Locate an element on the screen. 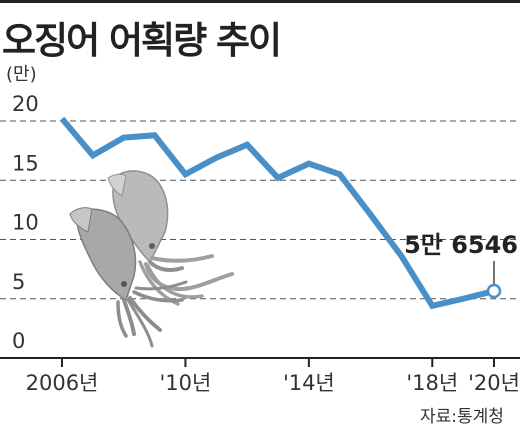 The width and height of the screenshot is (520, 428). squid-illustration is located at coordinates (151, 259).